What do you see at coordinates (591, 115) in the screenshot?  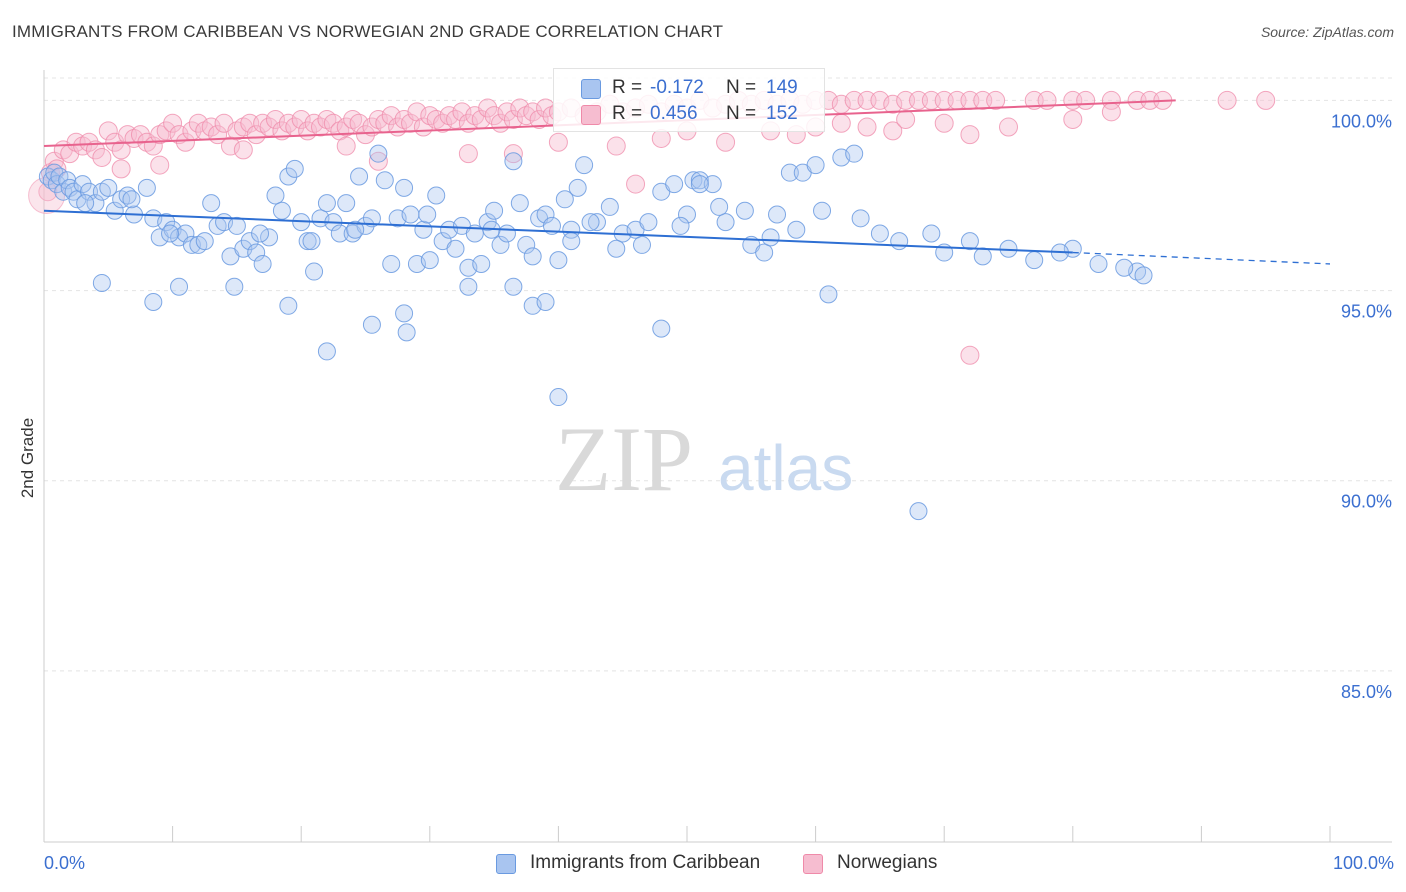 I see `norwegians-swatch` at bounding box center [591, 115].